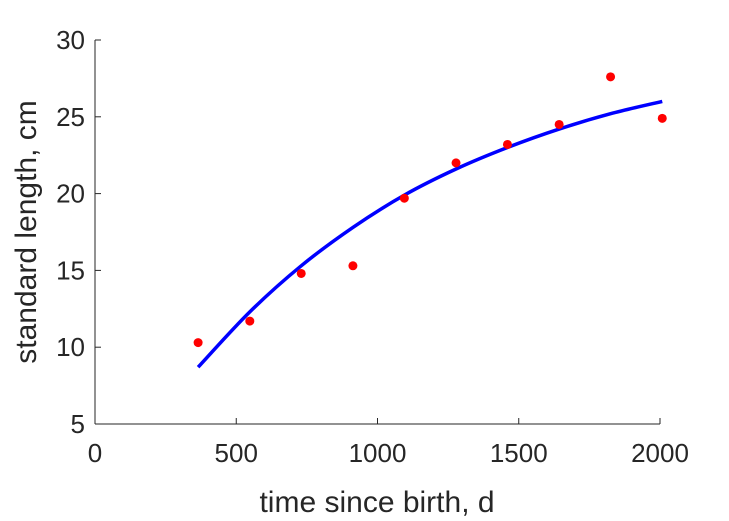  I want to click on x-tick-label: 1000, so click(378, 453).